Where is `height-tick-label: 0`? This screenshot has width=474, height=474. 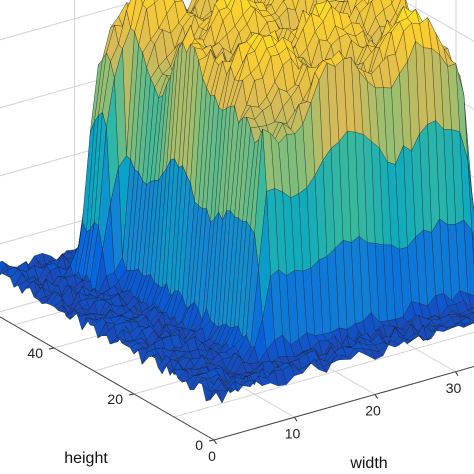
height-tick-label: 0 is located at coordinates (199, 445).